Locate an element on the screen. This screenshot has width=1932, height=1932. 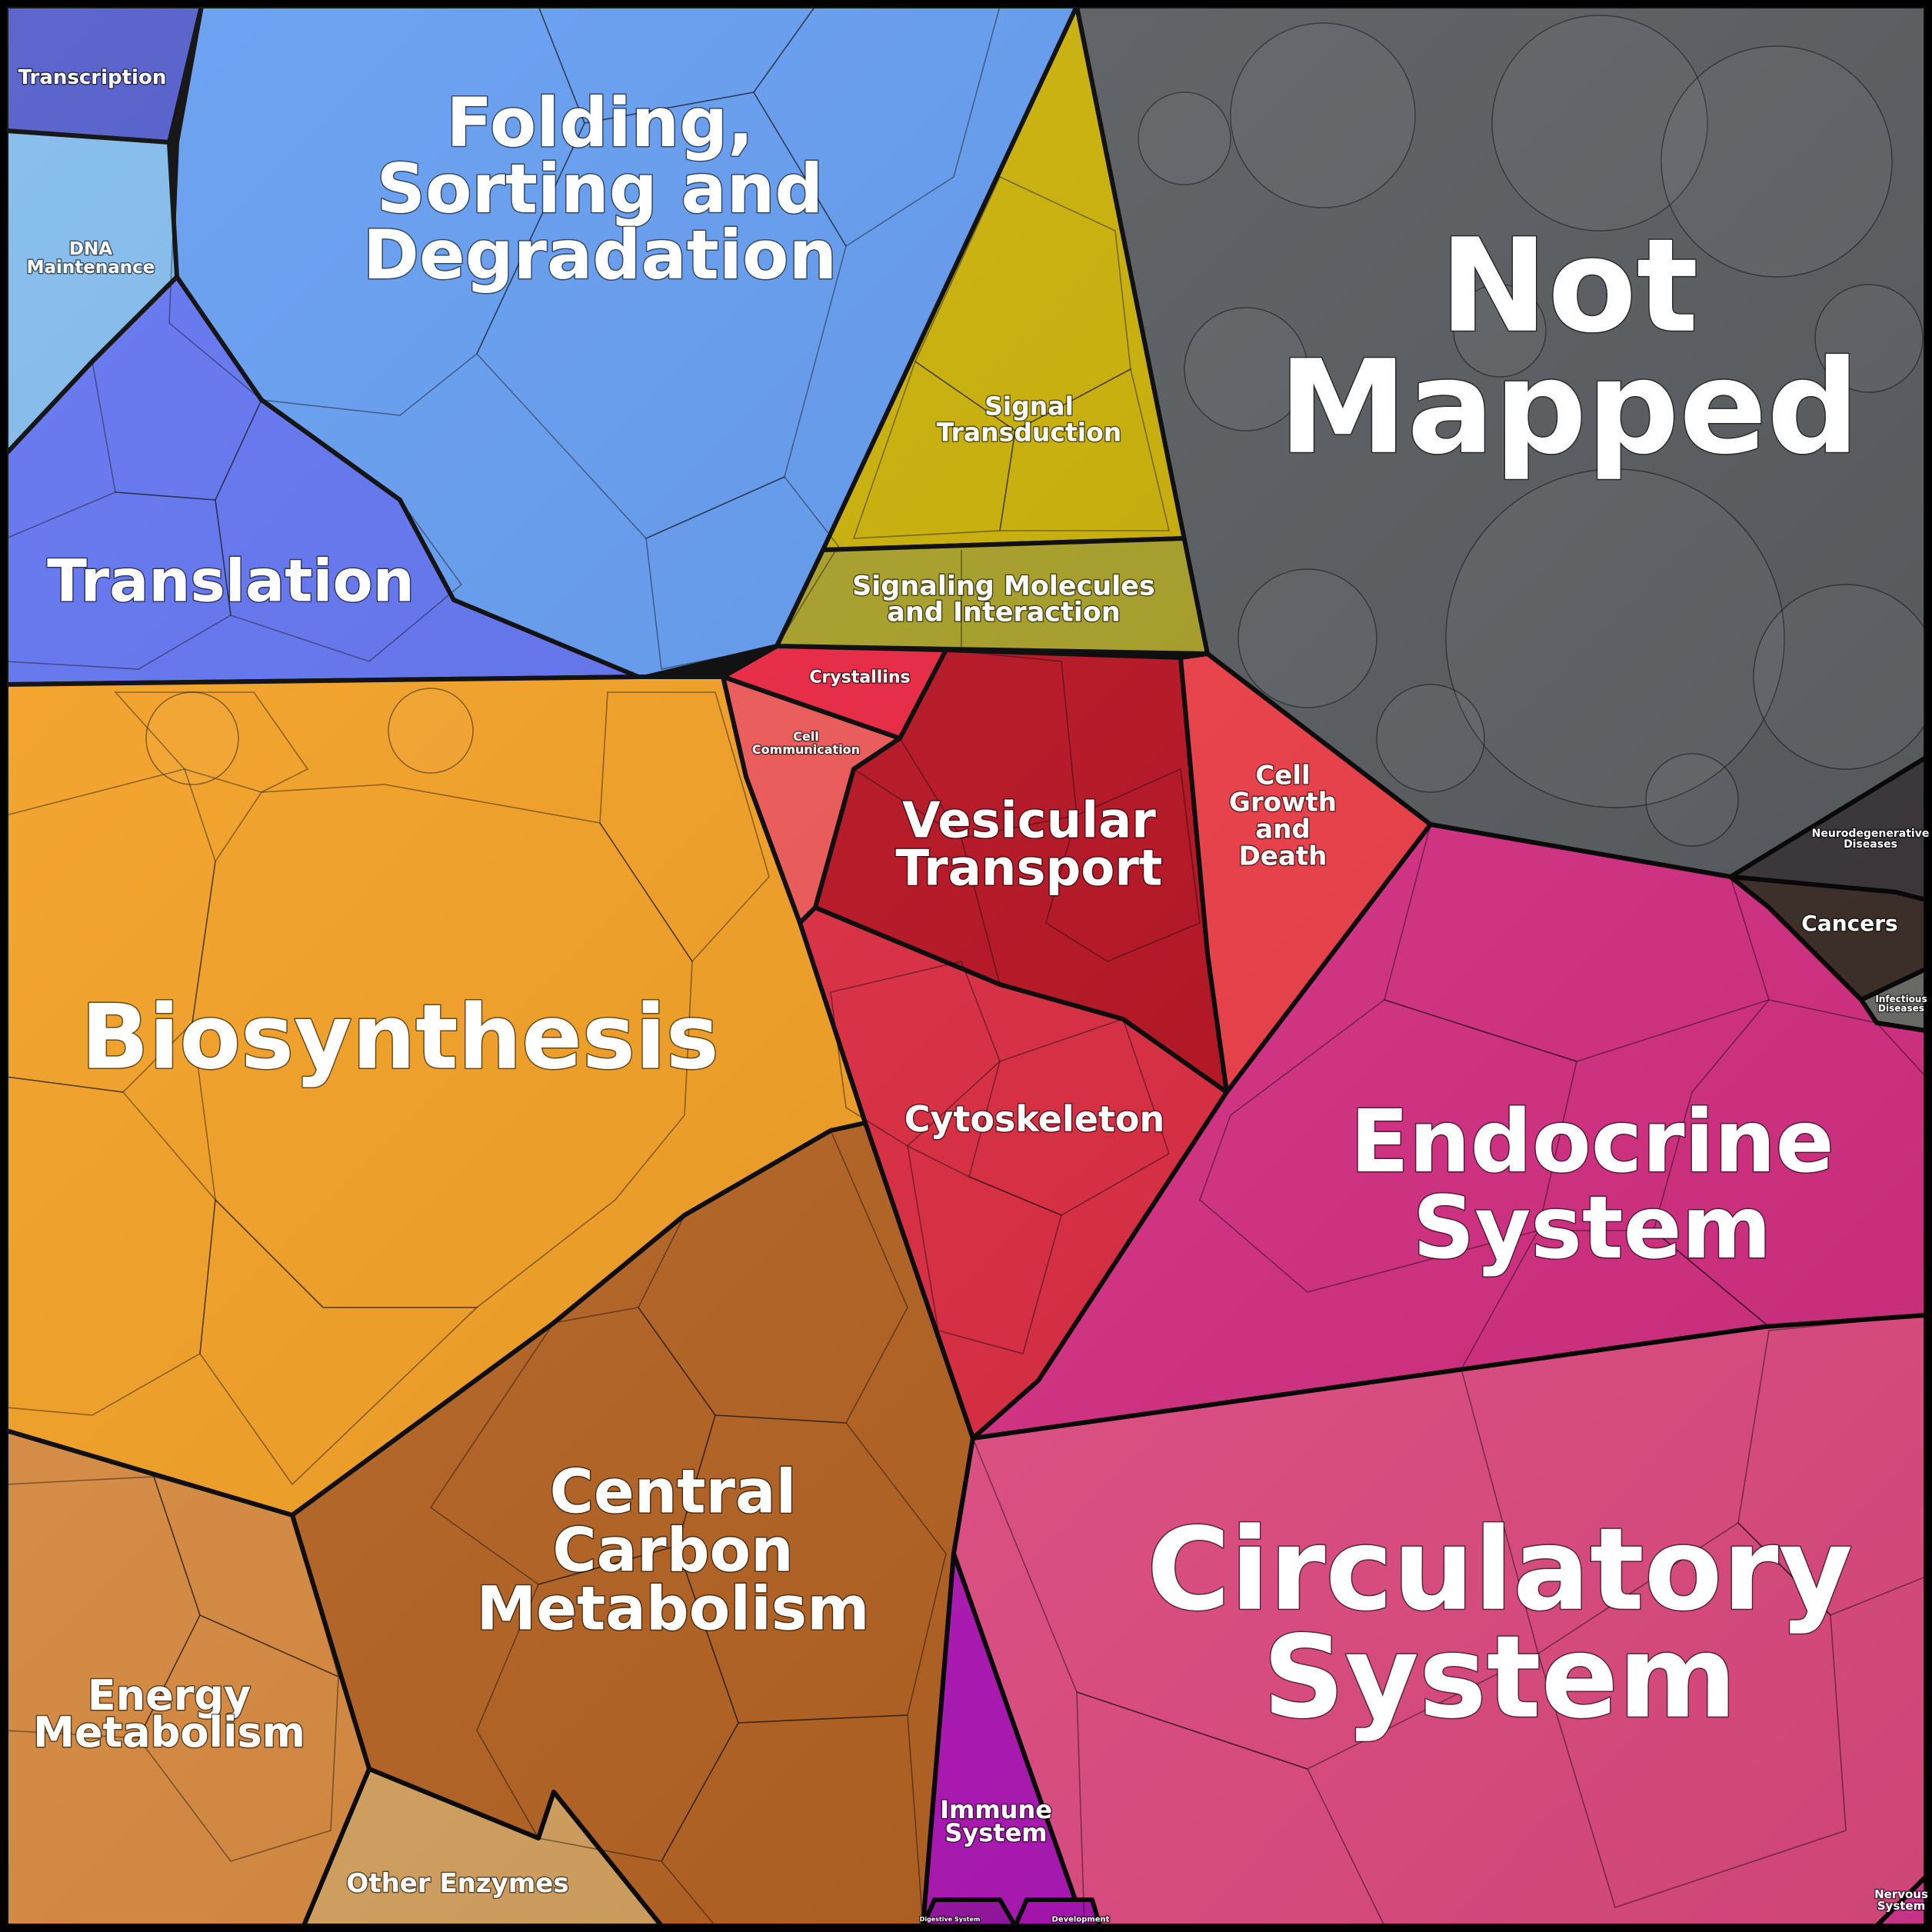
label-line: Degradation is located at coordinates (600, 255).